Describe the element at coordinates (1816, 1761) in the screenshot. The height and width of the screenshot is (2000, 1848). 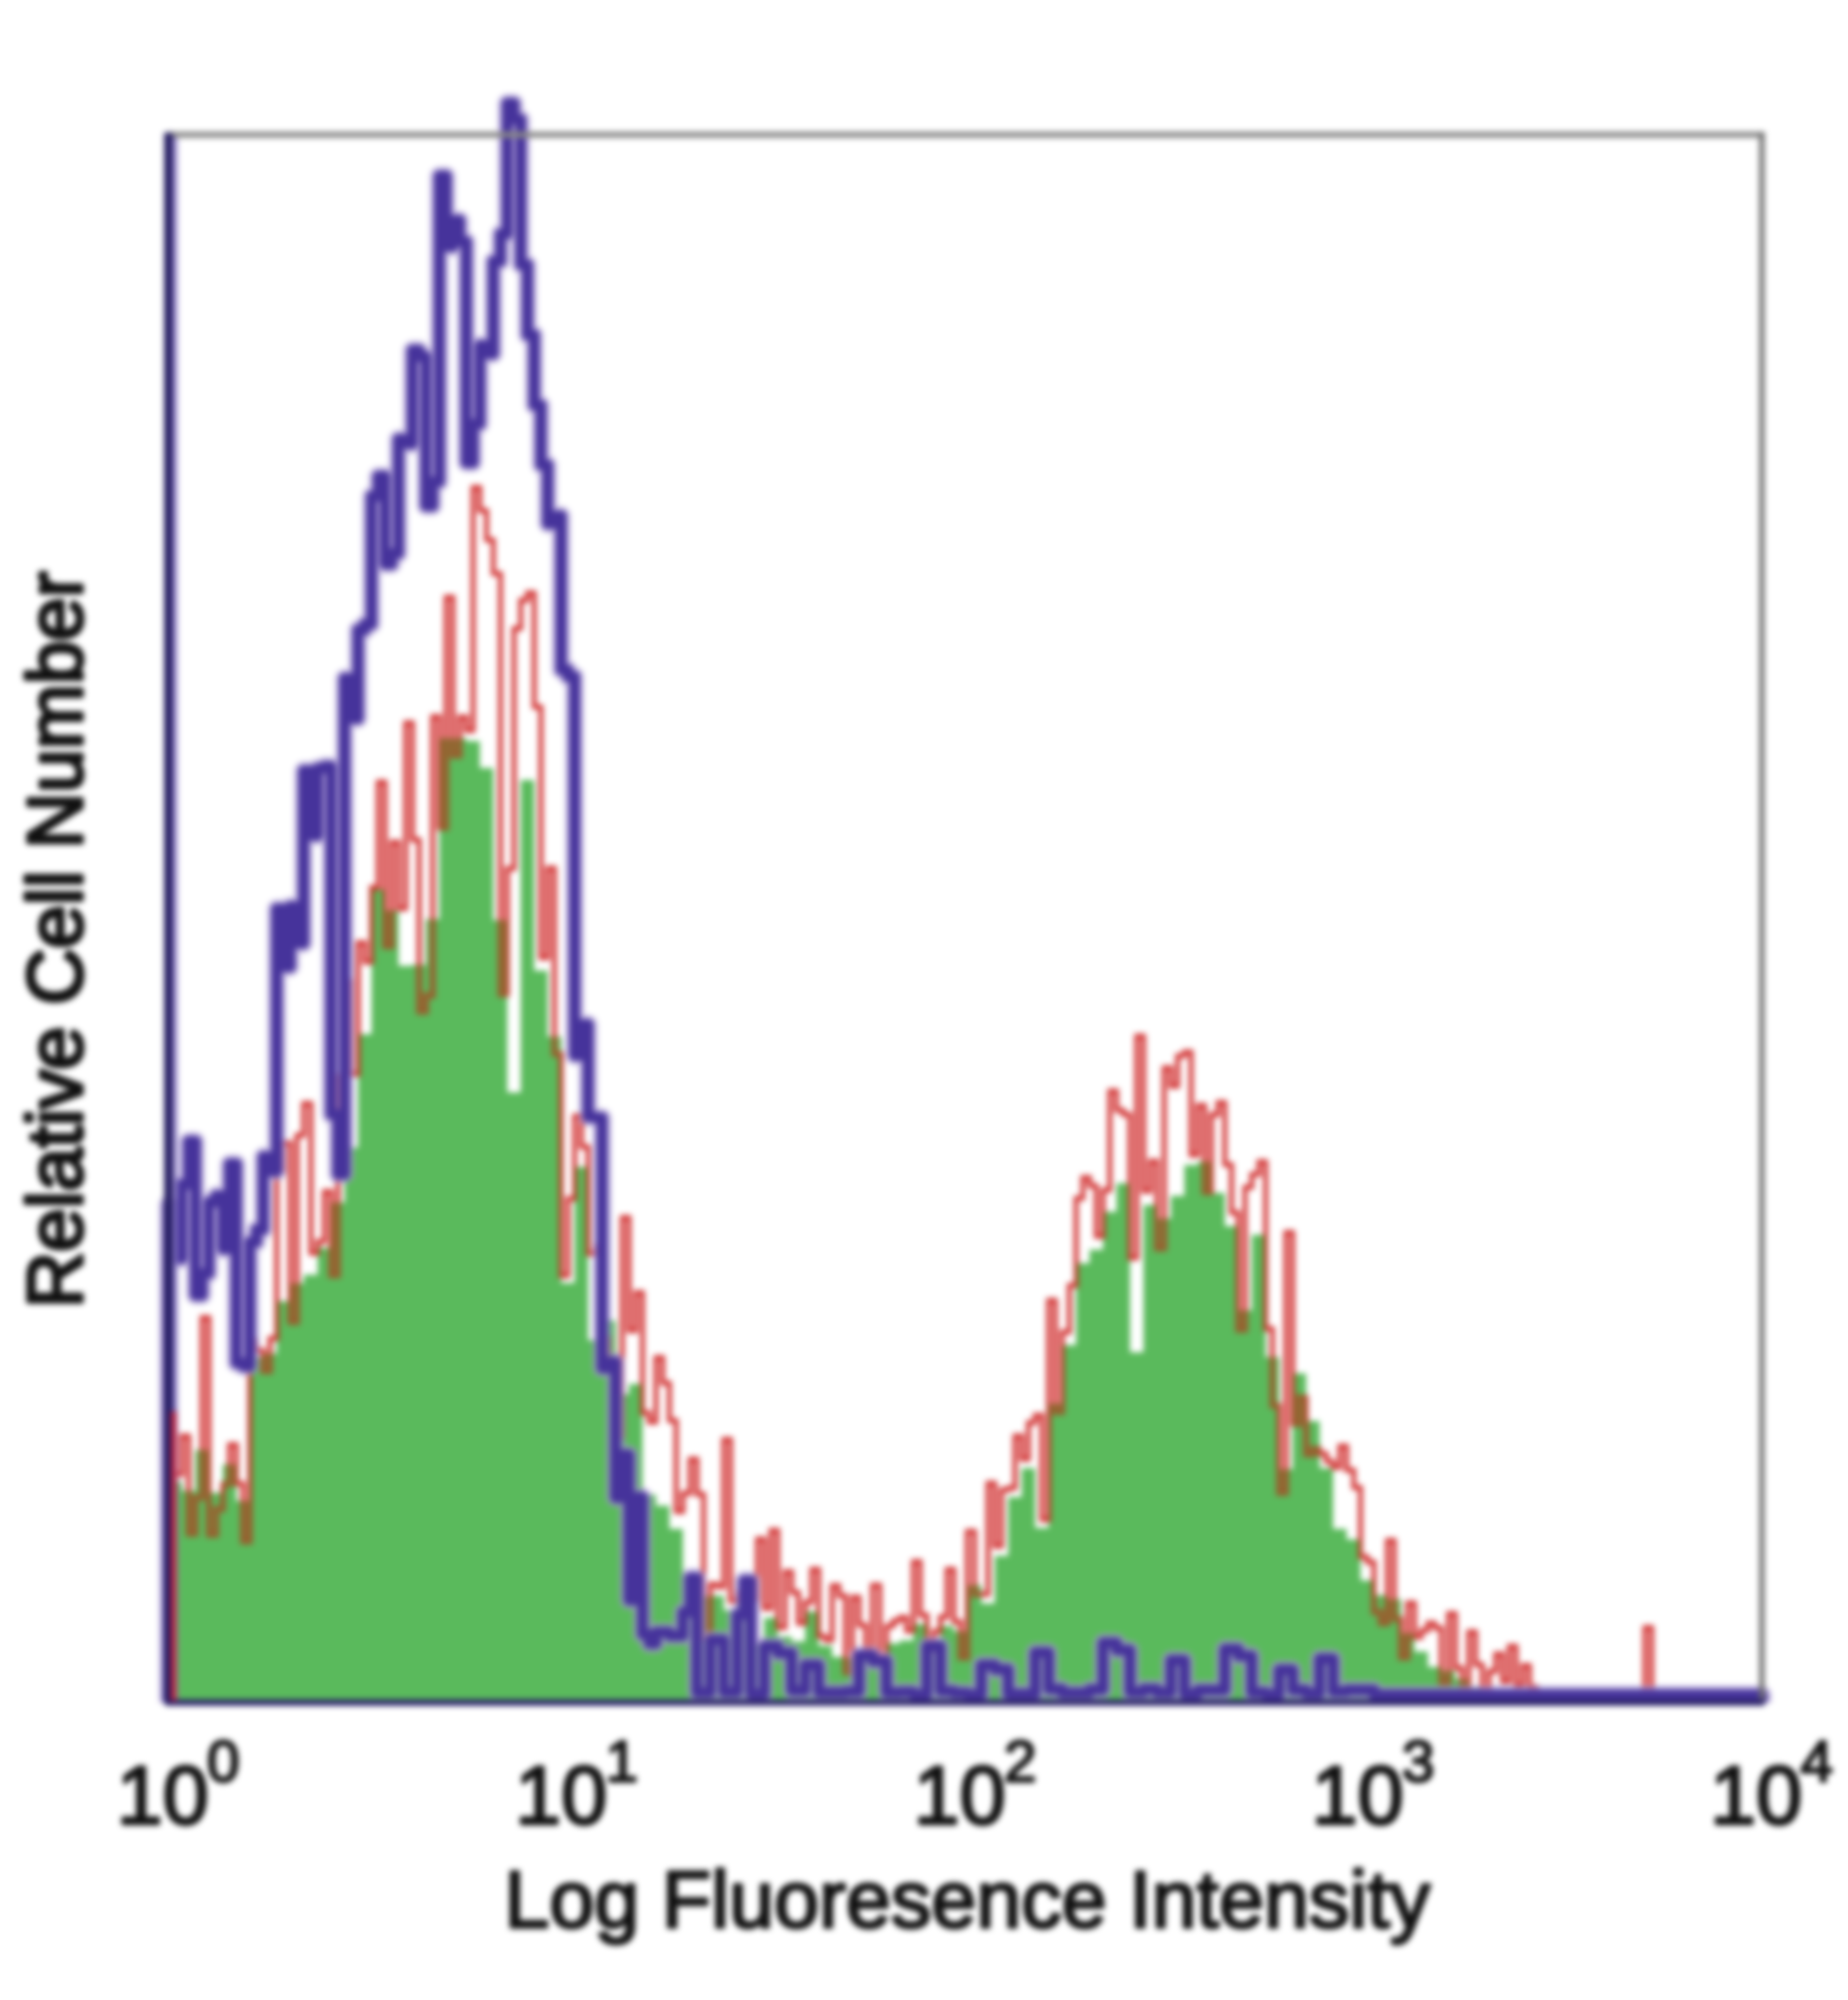
I see `svg-text: 4` at that location.